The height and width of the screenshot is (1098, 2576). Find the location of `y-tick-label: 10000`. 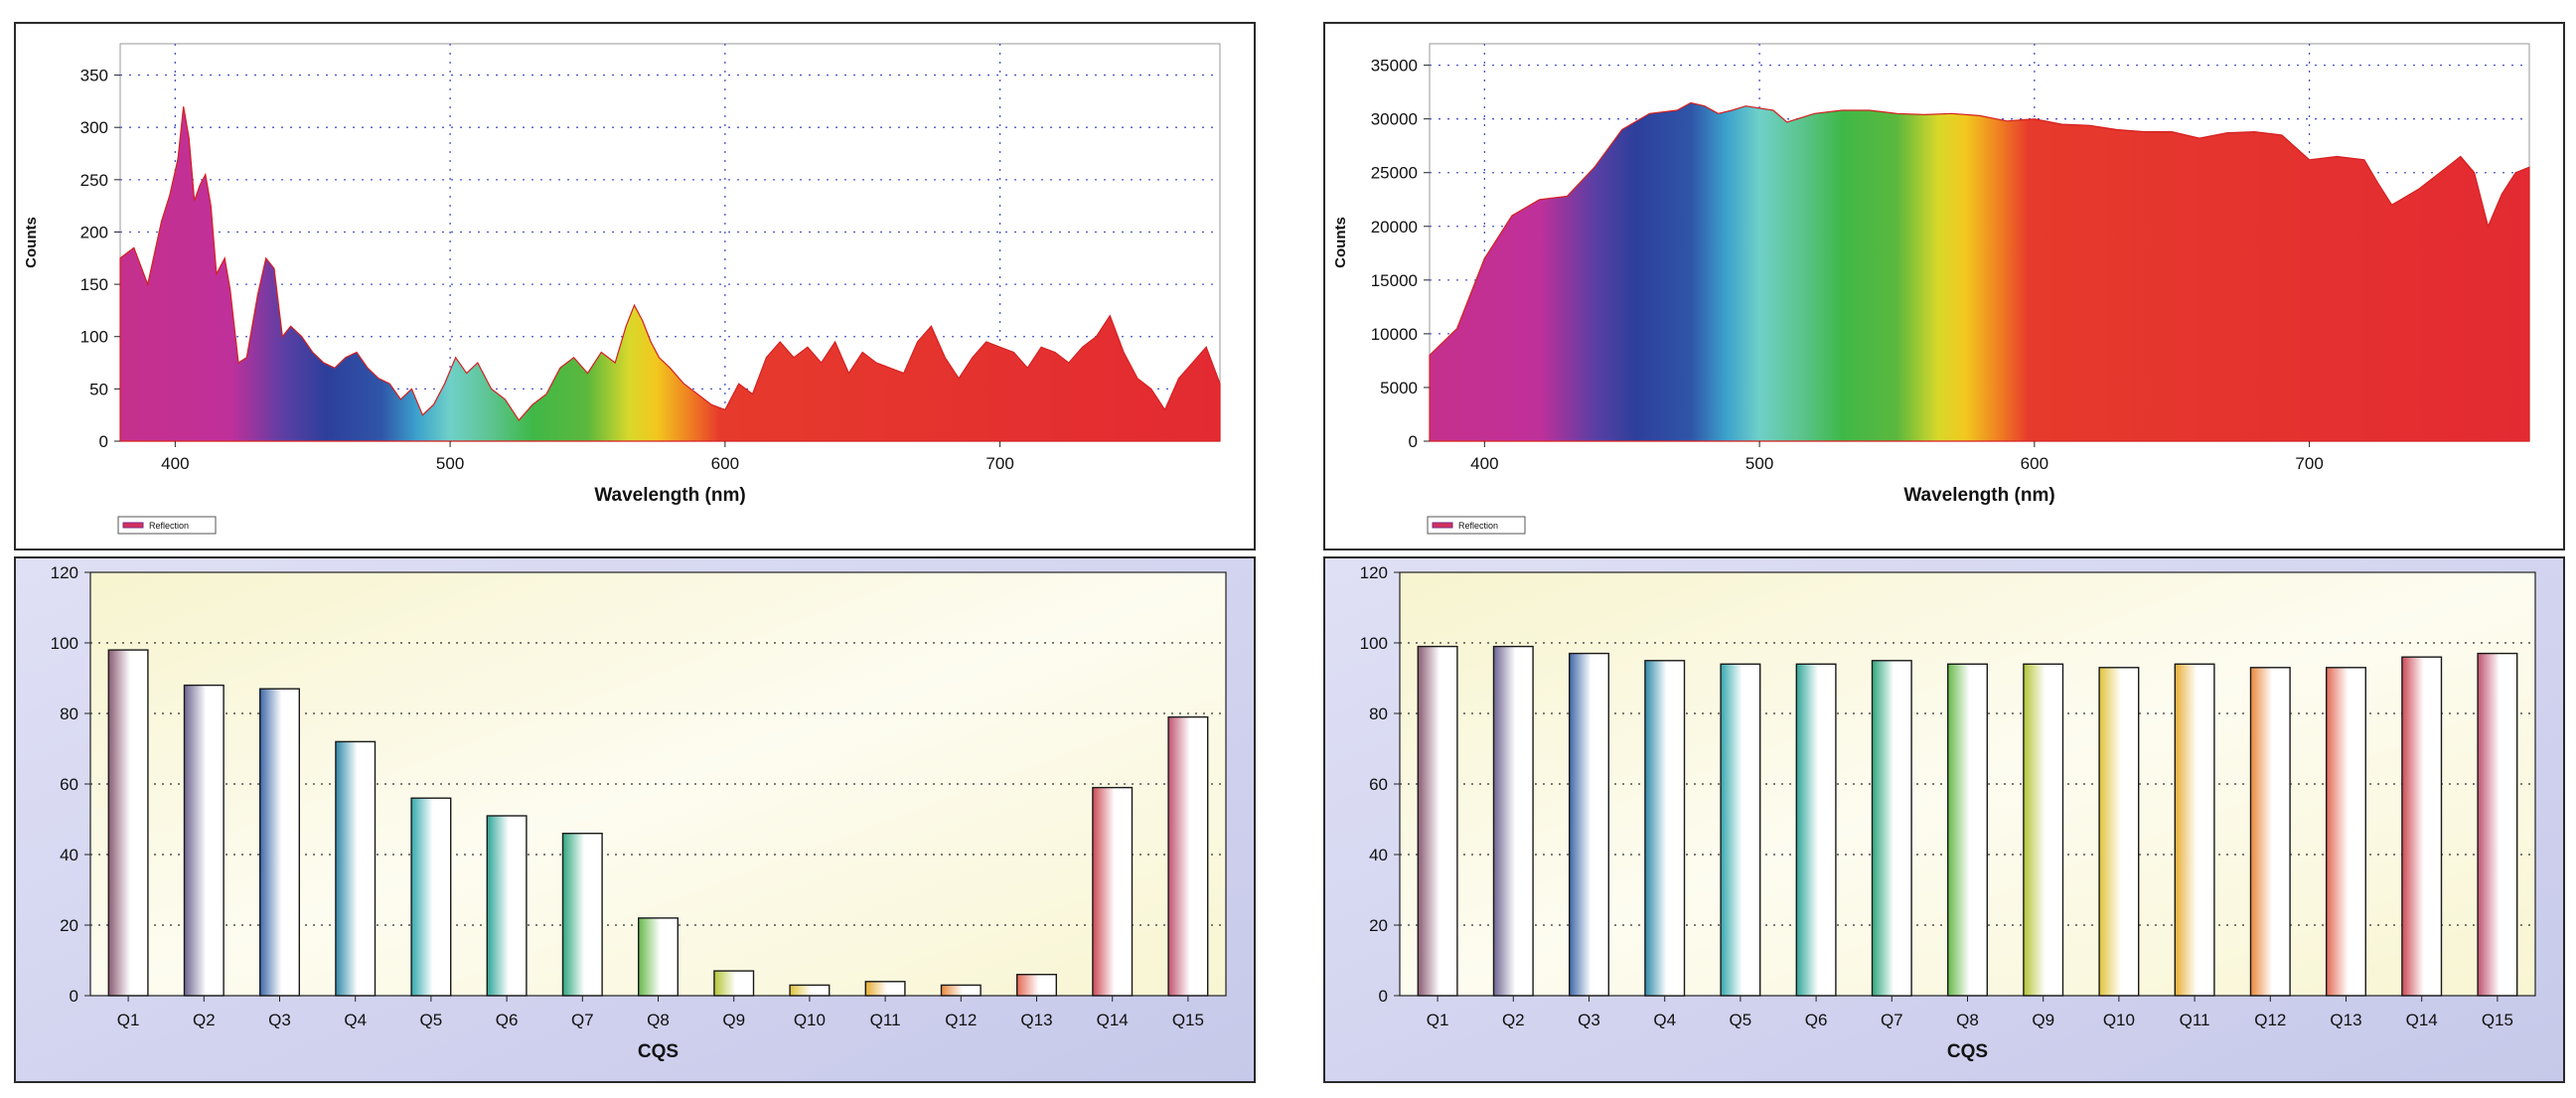

y-tick-label: 10000 is located at coordinates (1394, 334).